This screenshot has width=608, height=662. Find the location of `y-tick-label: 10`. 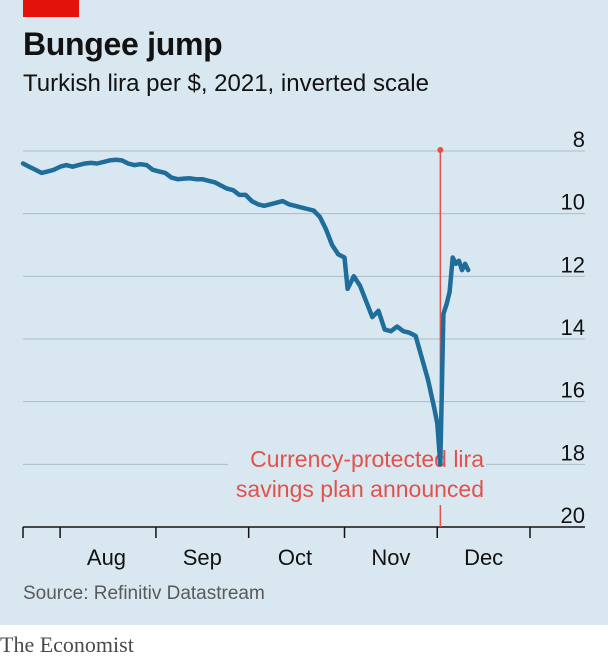

y-tick-label: 10 is located at coordinates (573, 202).